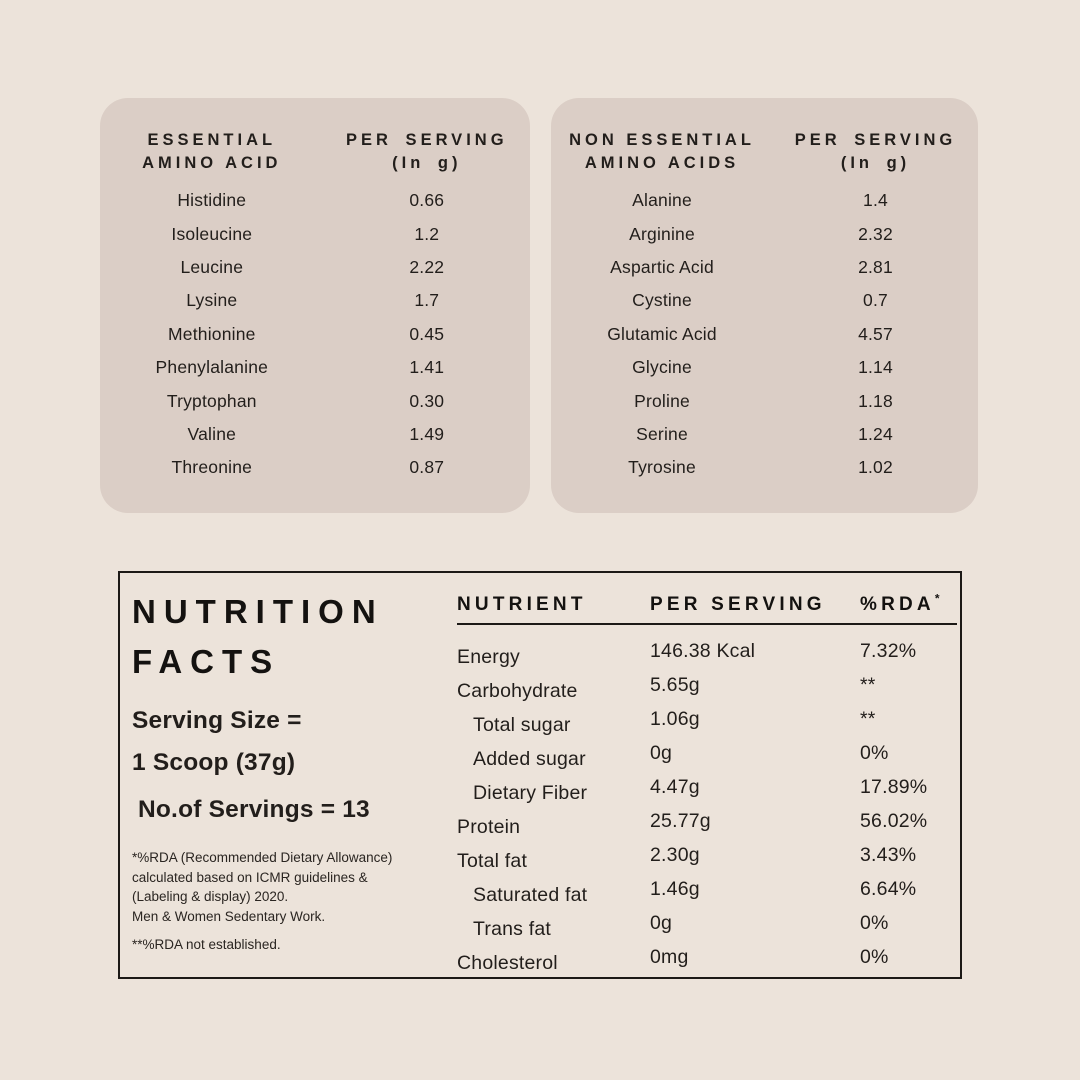  What do you see at coordinates (489, 826) in the screenshot?
I see `nutrient-name: Protein` at bounding box center [489, 826].